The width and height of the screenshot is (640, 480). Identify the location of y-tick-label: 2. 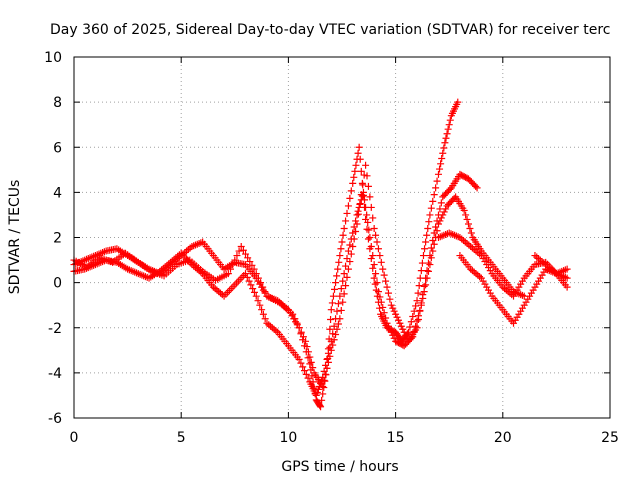
(57, 239).